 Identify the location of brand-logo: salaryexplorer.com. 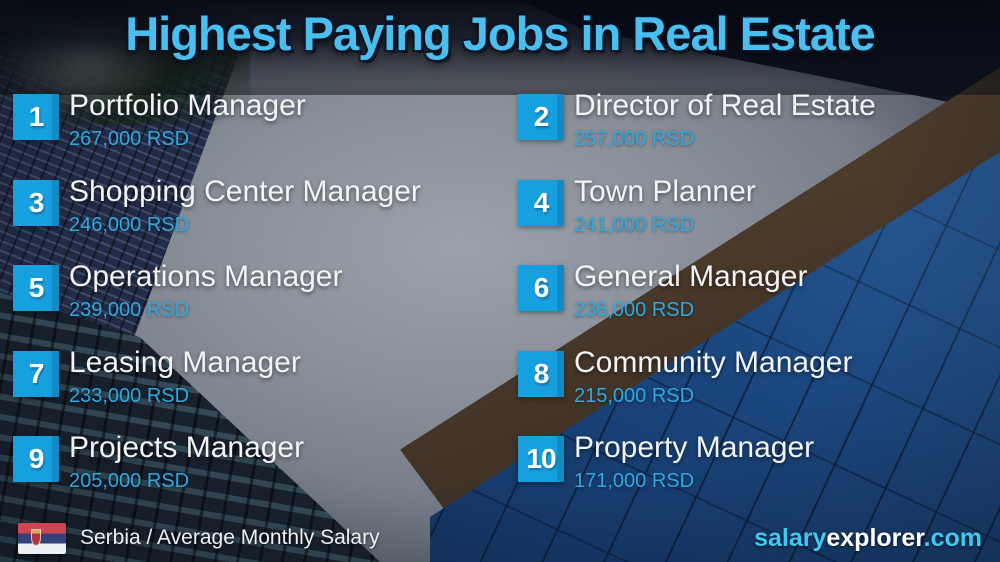
(868, 538).